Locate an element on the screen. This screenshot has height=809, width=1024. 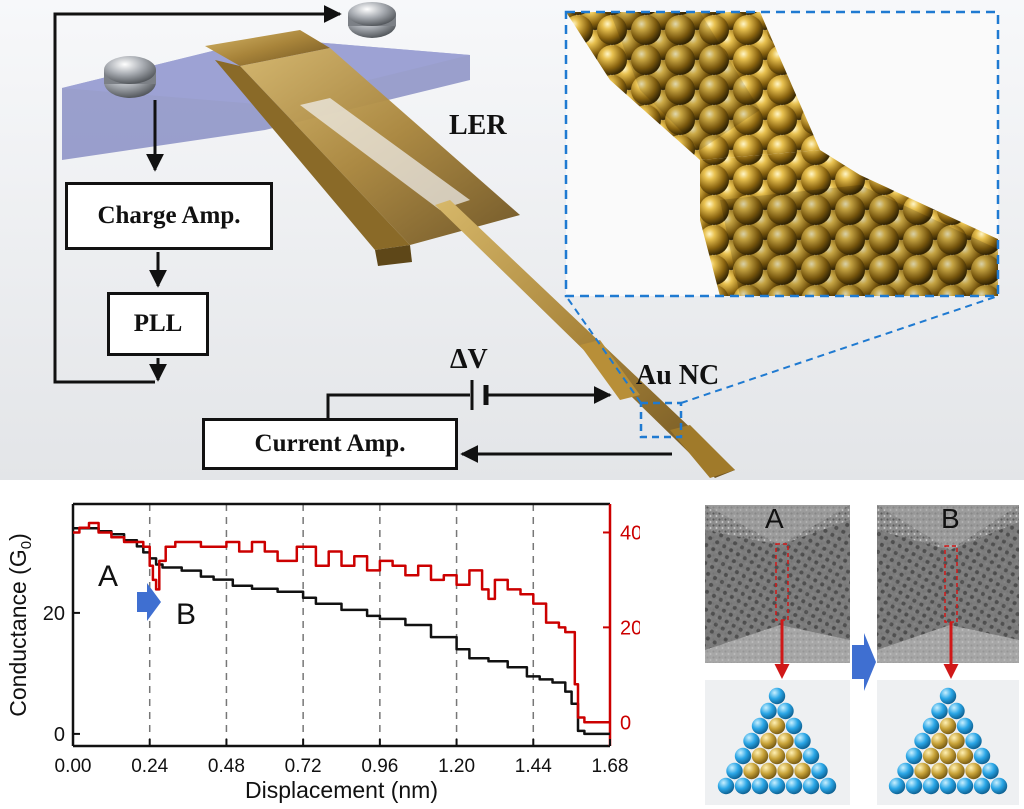
x-tick-label-7: 1.68 is located at coordinates (610, 766).